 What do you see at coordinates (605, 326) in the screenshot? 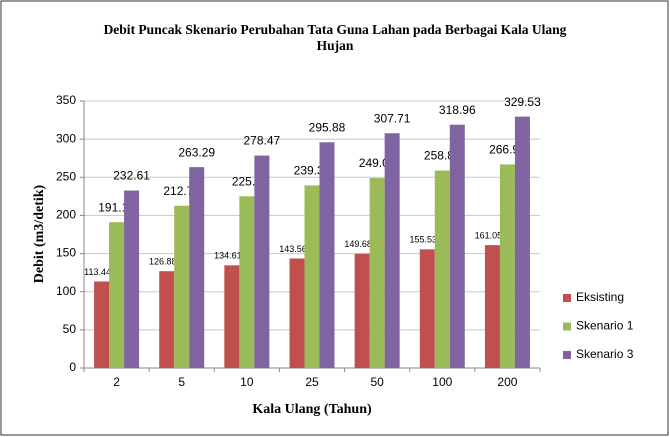
I see `legend-label: Skenario 1` at bounding box center [605, 326].